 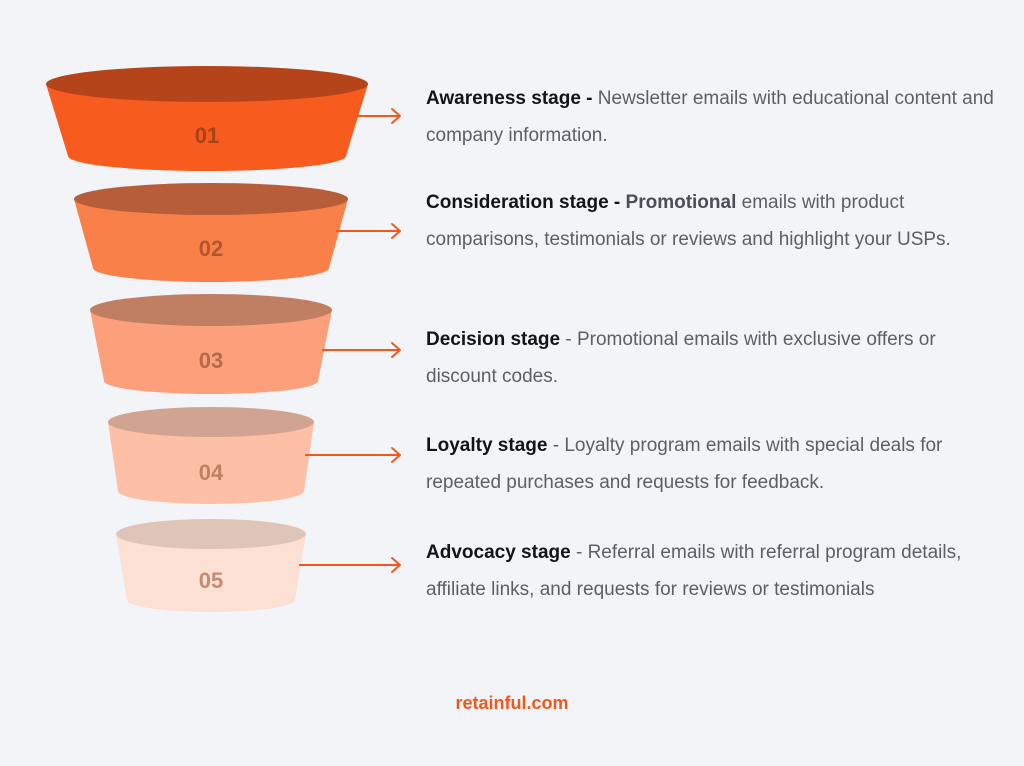 I want to click on stage-number-2: 02, so click(x=211, y=248).